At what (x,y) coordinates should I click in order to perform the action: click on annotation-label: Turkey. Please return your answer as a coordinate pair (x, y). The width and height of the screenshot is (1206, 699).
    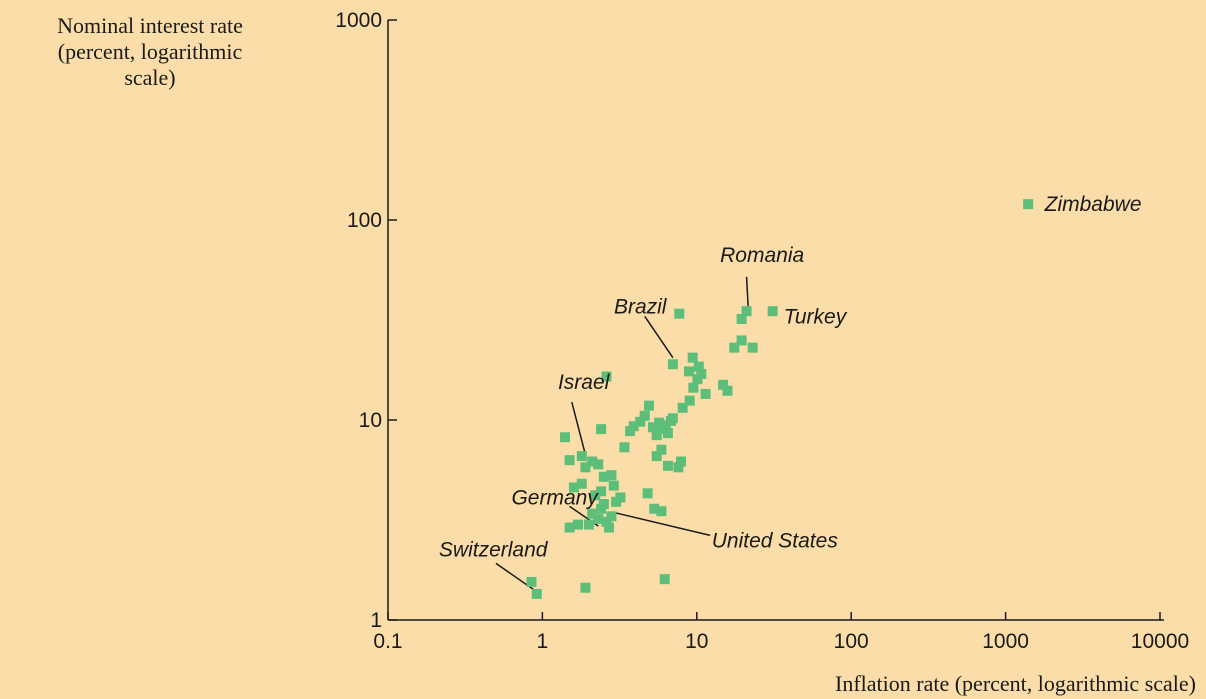
    Looking at the image, I should click on (816, 316).